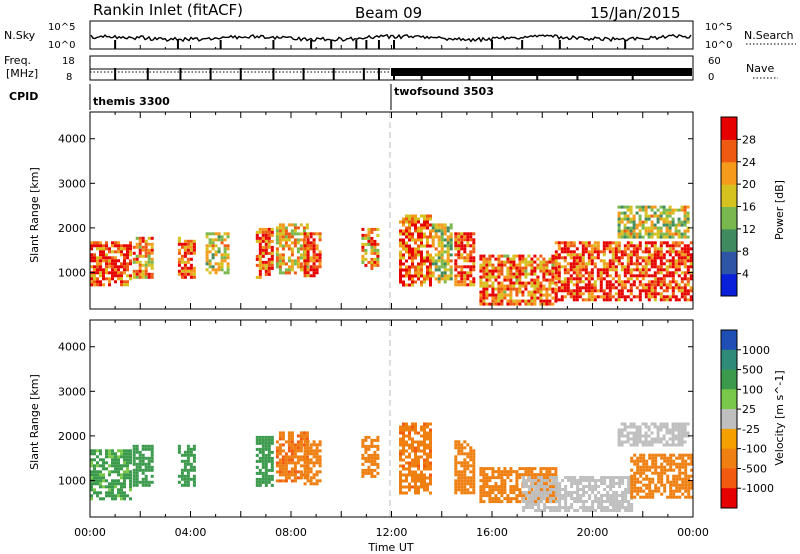 This screenshot has width=800, height=554. What do you see at coordinates (61, 27) in the screenshot?
I see `noise-left-tick-top: 10^5` at bounding box center [61, 27].